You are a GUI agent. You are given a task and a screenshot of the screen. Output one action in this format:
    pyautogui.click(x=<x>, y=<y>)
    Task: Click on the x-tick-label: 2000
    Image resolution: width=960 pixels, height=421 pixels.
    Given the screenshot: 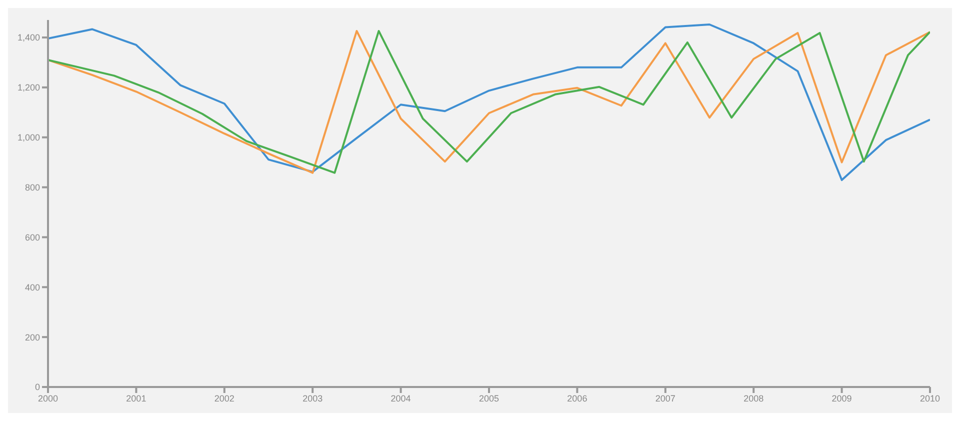 What is the action you would take?
    pyautogui.click(x=48, y=398)
    